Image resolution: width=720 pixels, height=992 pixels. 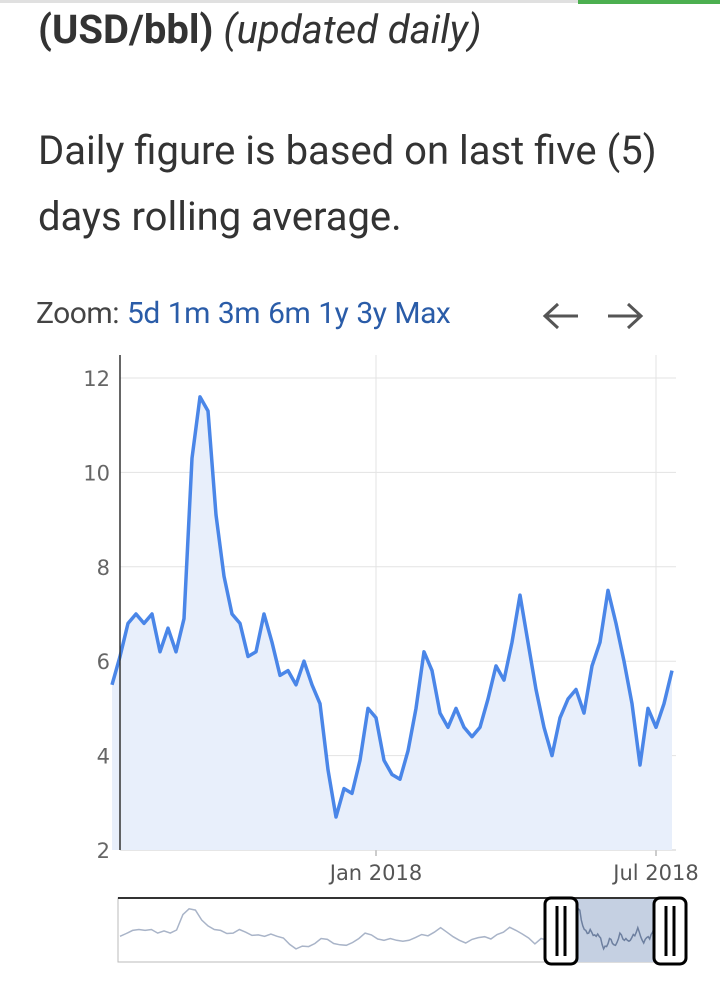 I want to click on arrow-left, so click(x=560, y=316).